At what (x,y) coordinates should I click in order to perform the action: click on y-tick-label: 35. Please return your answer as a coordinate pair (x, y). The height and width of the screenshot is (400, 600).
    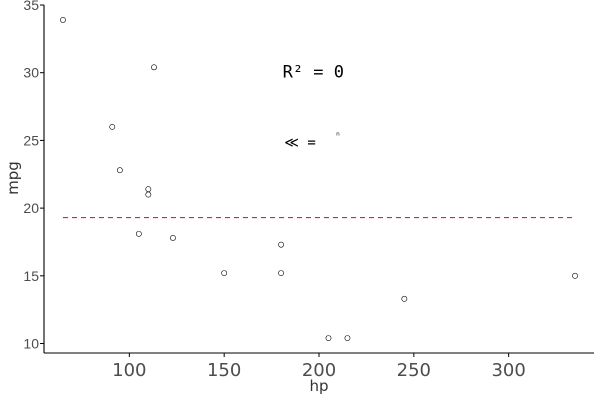
    Looking at the image, I should click on (31, 6).